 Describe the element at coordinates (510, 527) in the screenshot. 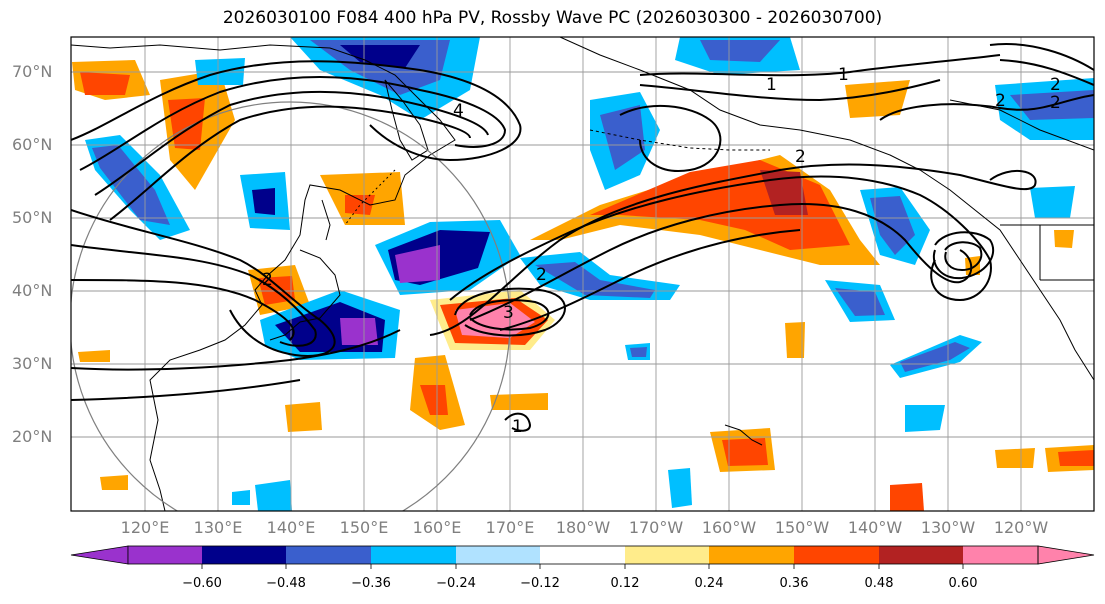

I see `lon-label-170e: 170°E` at that location.